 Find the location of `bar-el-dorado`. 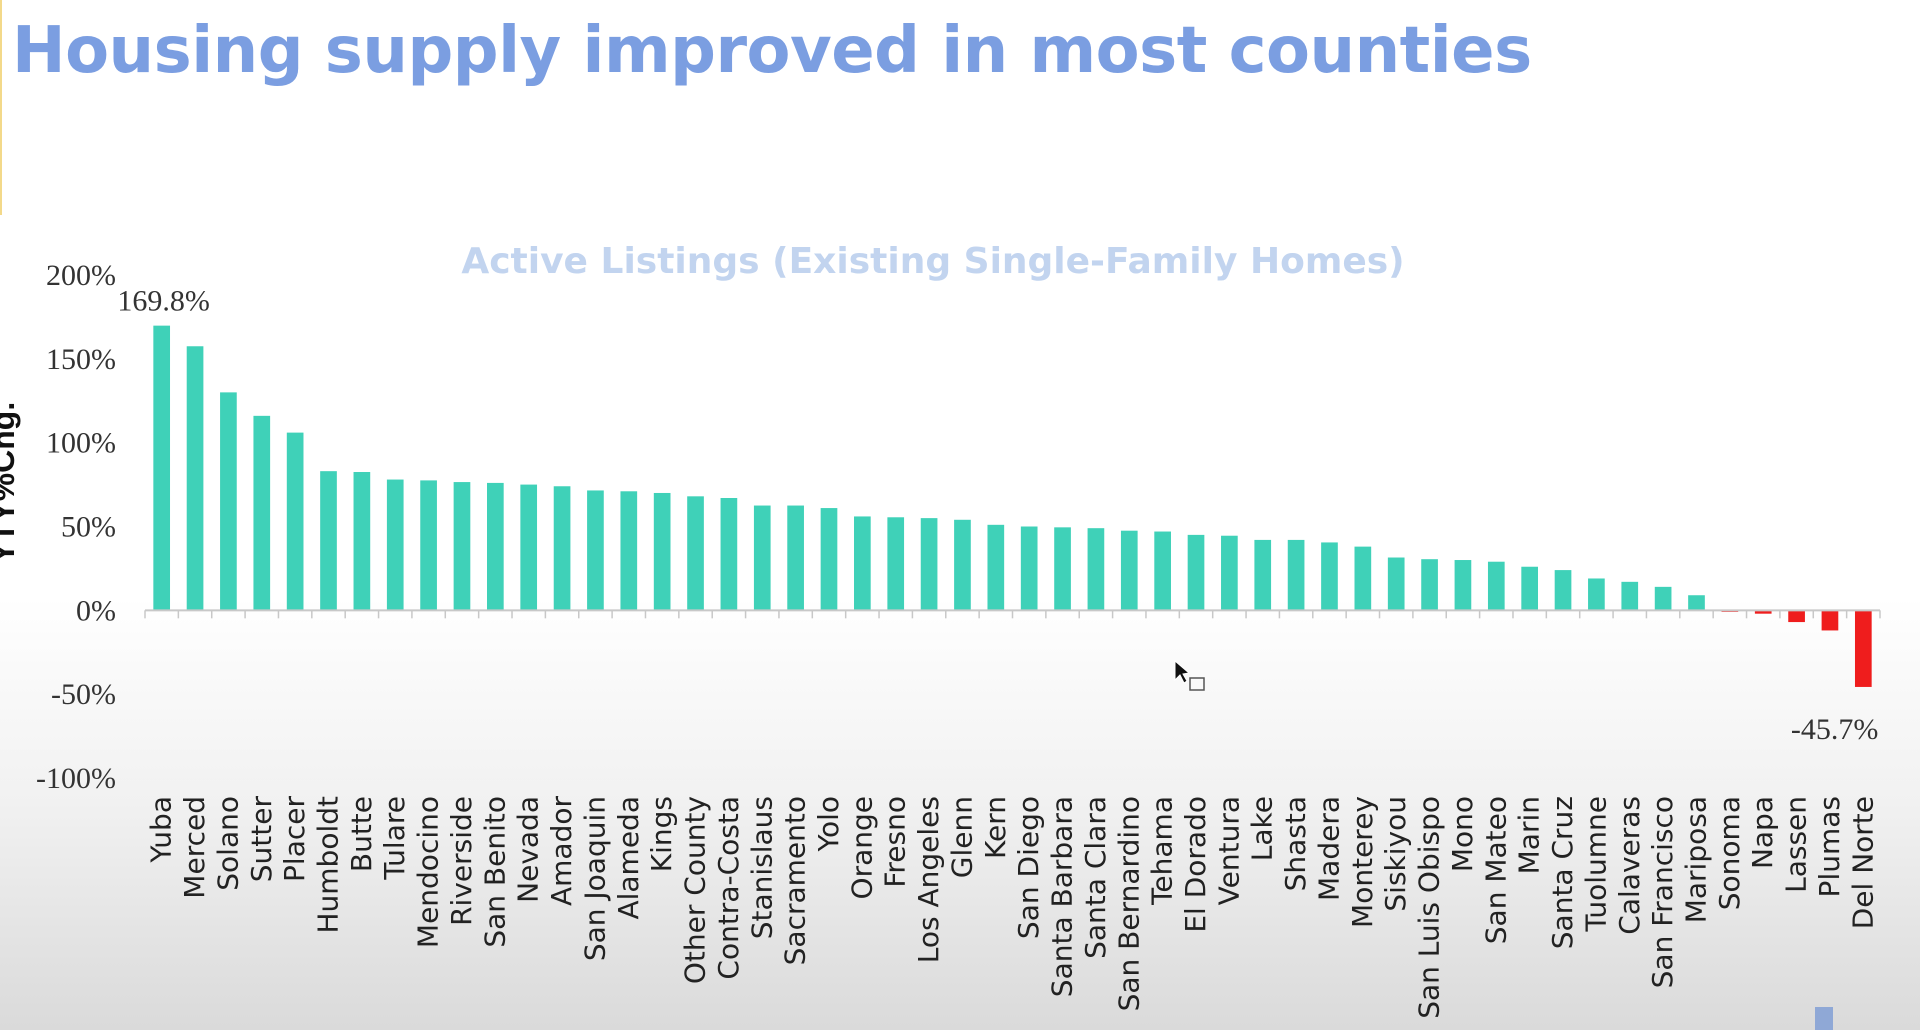

bar-el-dorado is located at coordinates (1196, 572).